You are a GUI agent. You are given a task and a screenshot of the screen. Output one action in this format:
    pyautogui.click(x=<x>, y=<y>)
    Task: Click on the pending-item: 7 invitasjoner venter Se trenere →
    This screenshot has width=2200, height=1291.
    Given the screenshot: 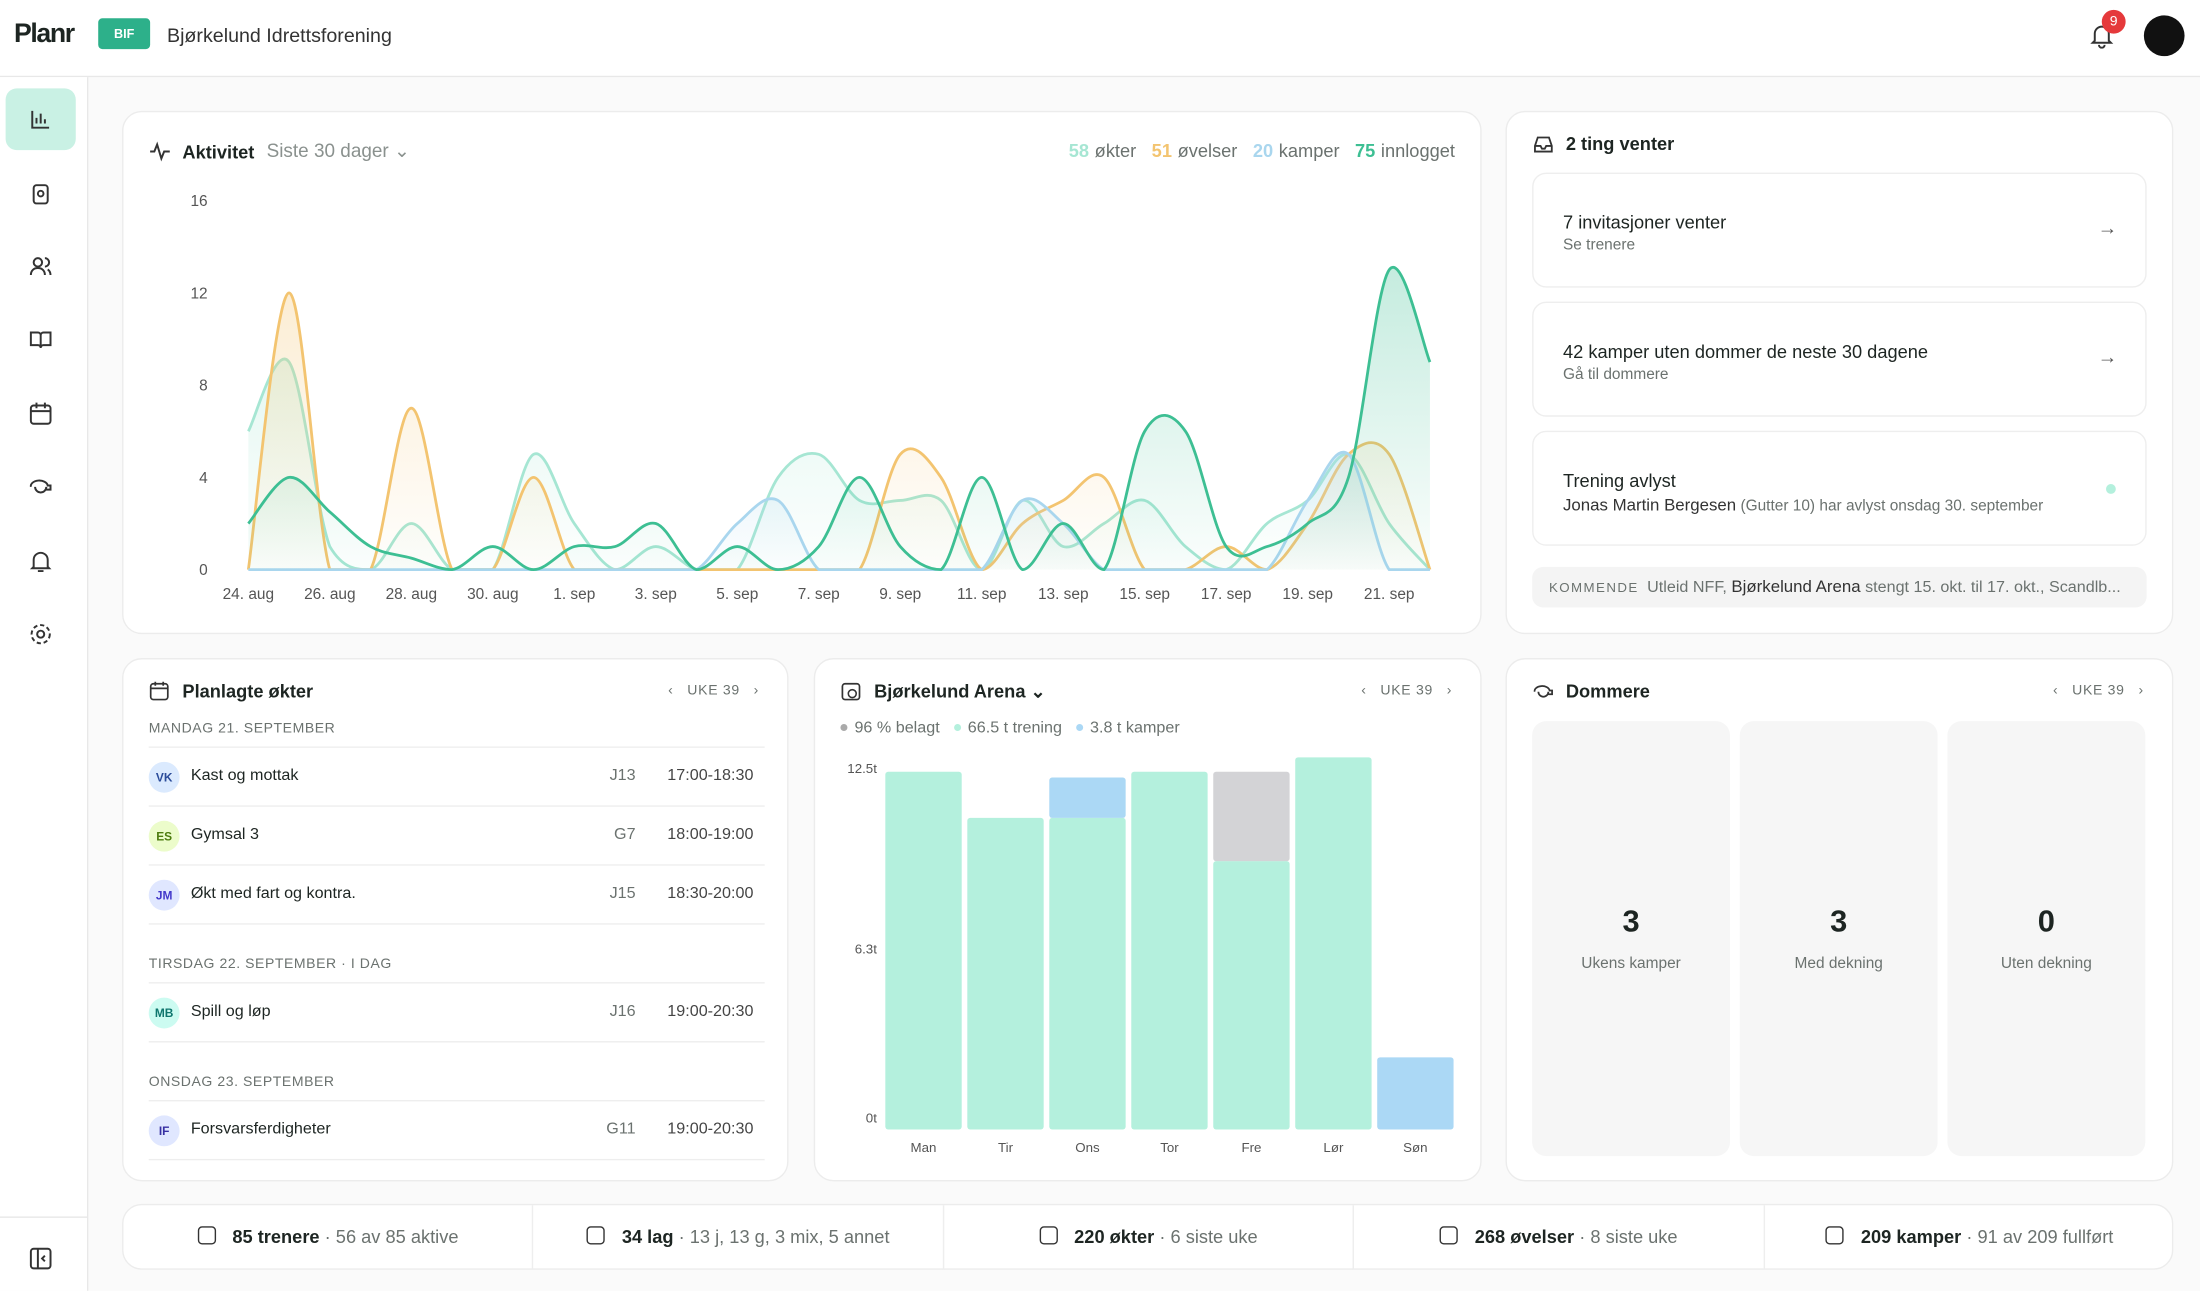 What is the action you would take?
    pyautogui.click(x=1839, y=230)
    